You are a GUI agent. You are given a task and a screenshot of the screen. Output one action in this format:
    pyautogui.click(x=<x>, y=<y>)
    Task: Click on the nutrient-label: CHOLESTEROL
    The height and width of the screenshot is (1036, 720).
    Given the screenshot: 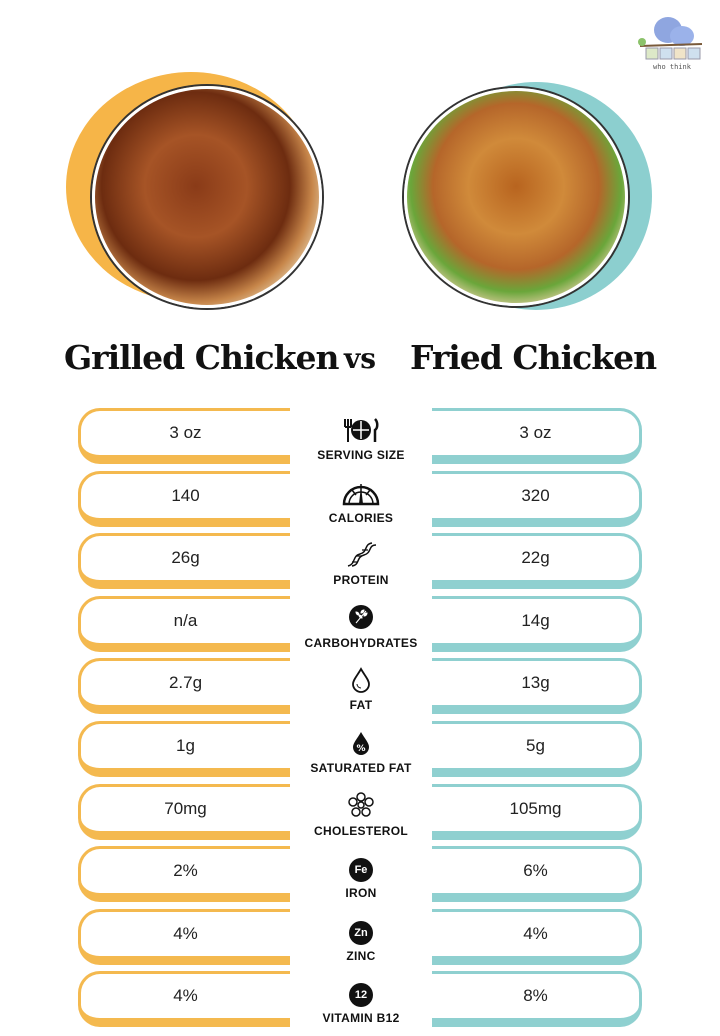 What is the action you would take?
    pyautogui.click(x=361, y=830)
    